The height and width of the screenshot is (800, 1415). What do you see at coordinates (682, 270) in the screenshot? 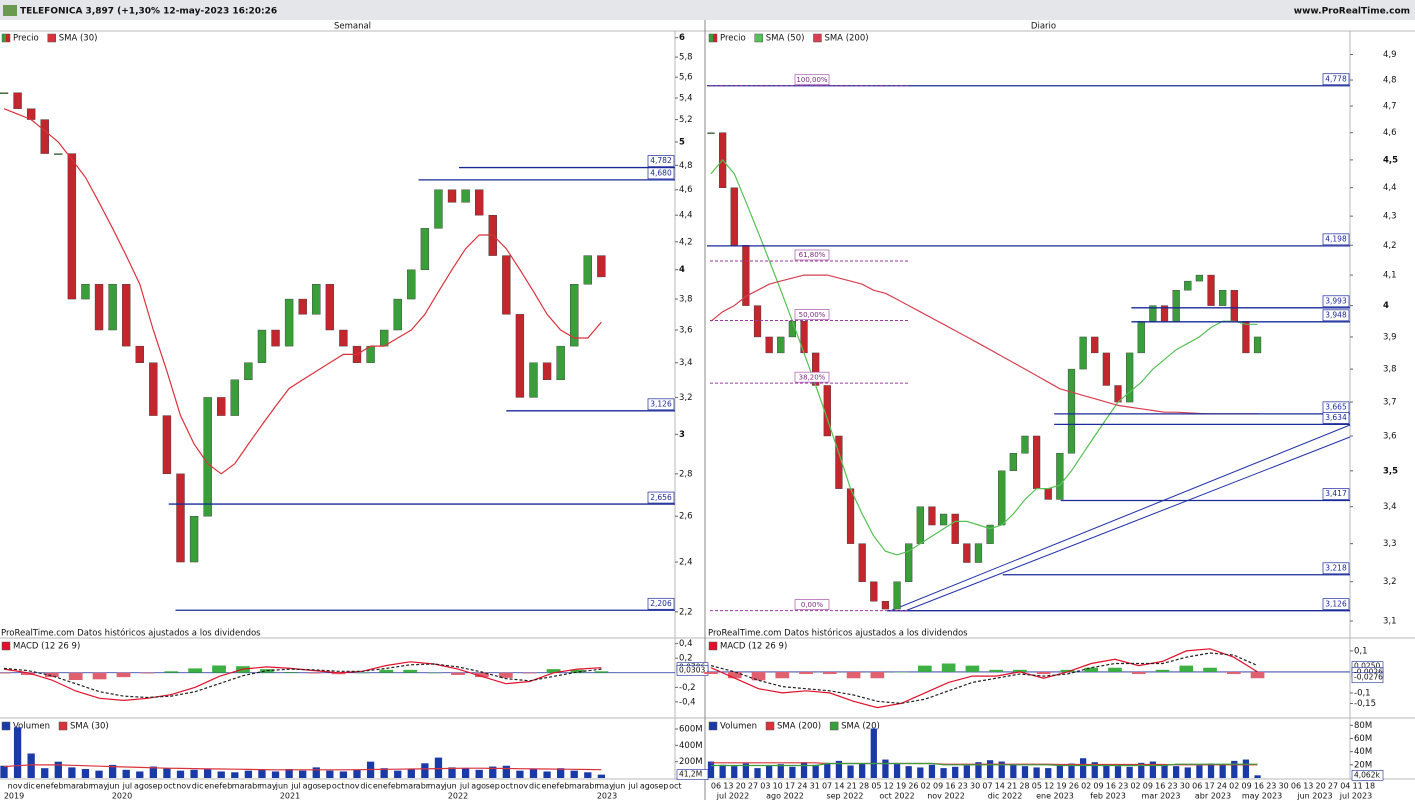
I see `y-tick-label: 4` at bounding box center [682, 270].